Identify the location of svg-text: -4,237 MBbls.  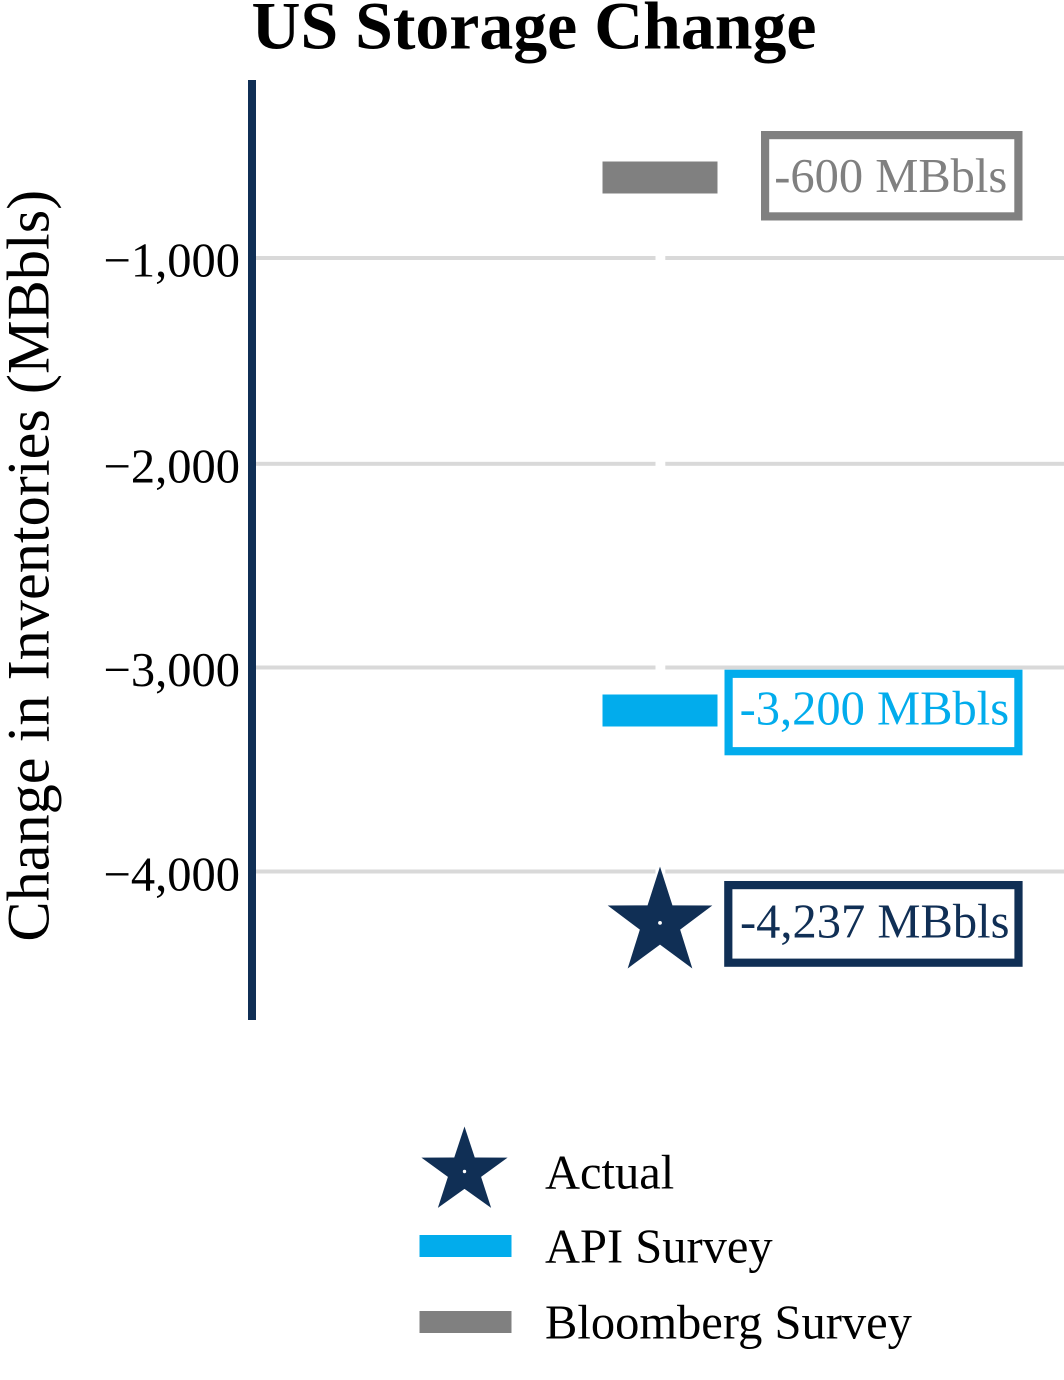
(874, 922).